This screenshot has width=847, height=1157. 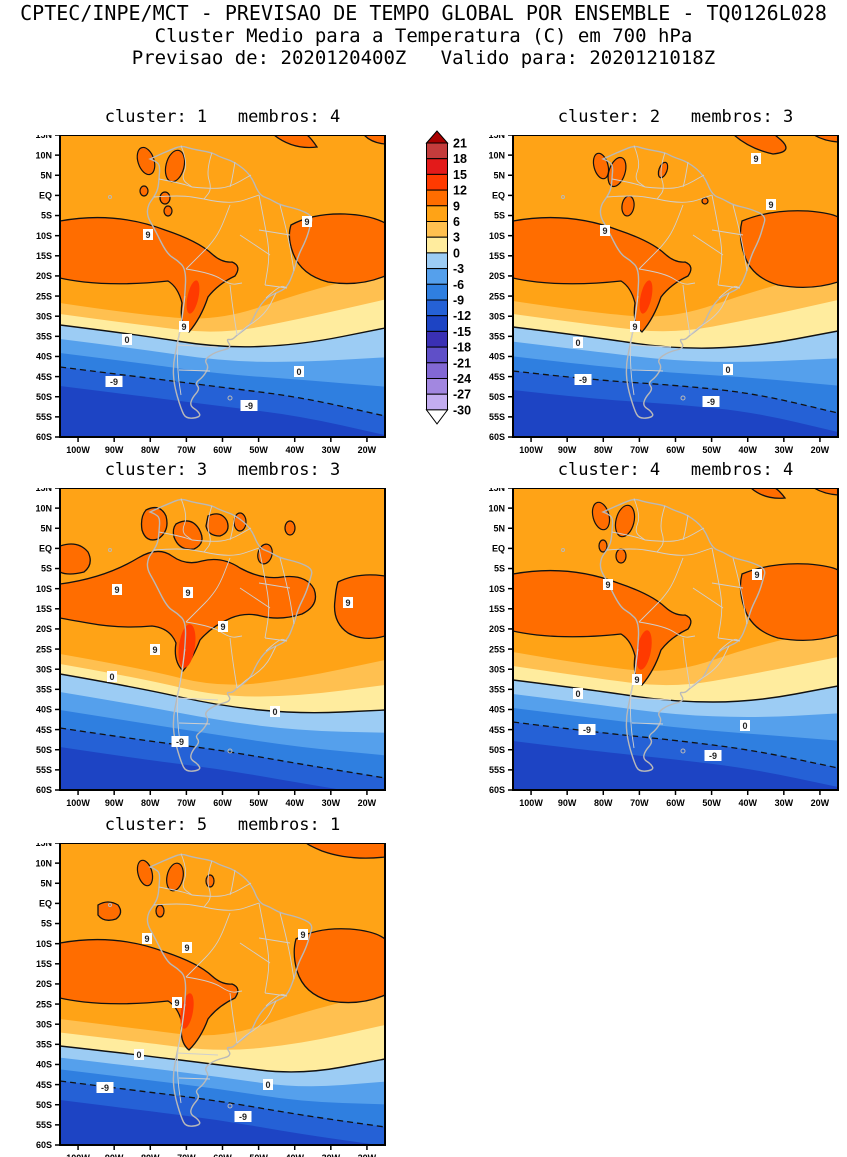 What do you see at coordinates (186, 450) in the screenshot?
I see `lon-tick-label: 70W` at bounding box center [186, 450].